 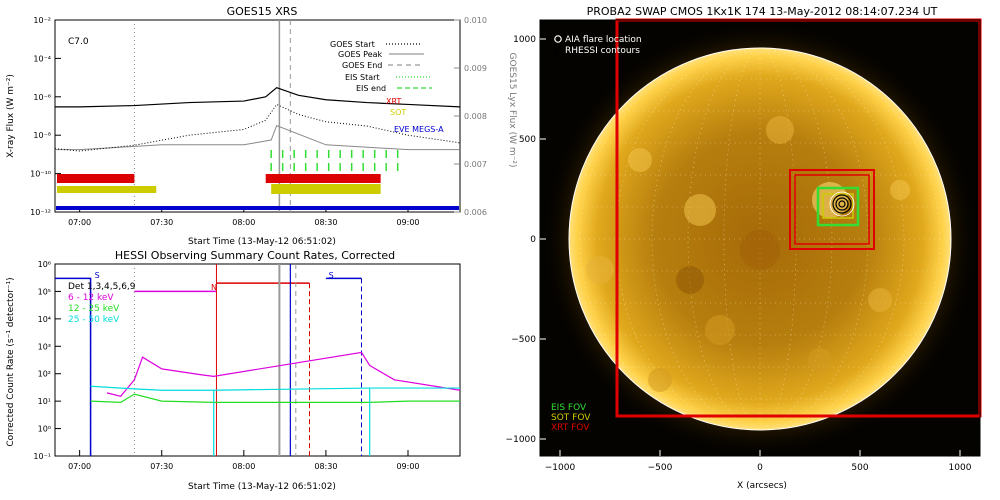 I want to click on goes-ytick-label: 10⁻⁸, so click(x=42, y=135).